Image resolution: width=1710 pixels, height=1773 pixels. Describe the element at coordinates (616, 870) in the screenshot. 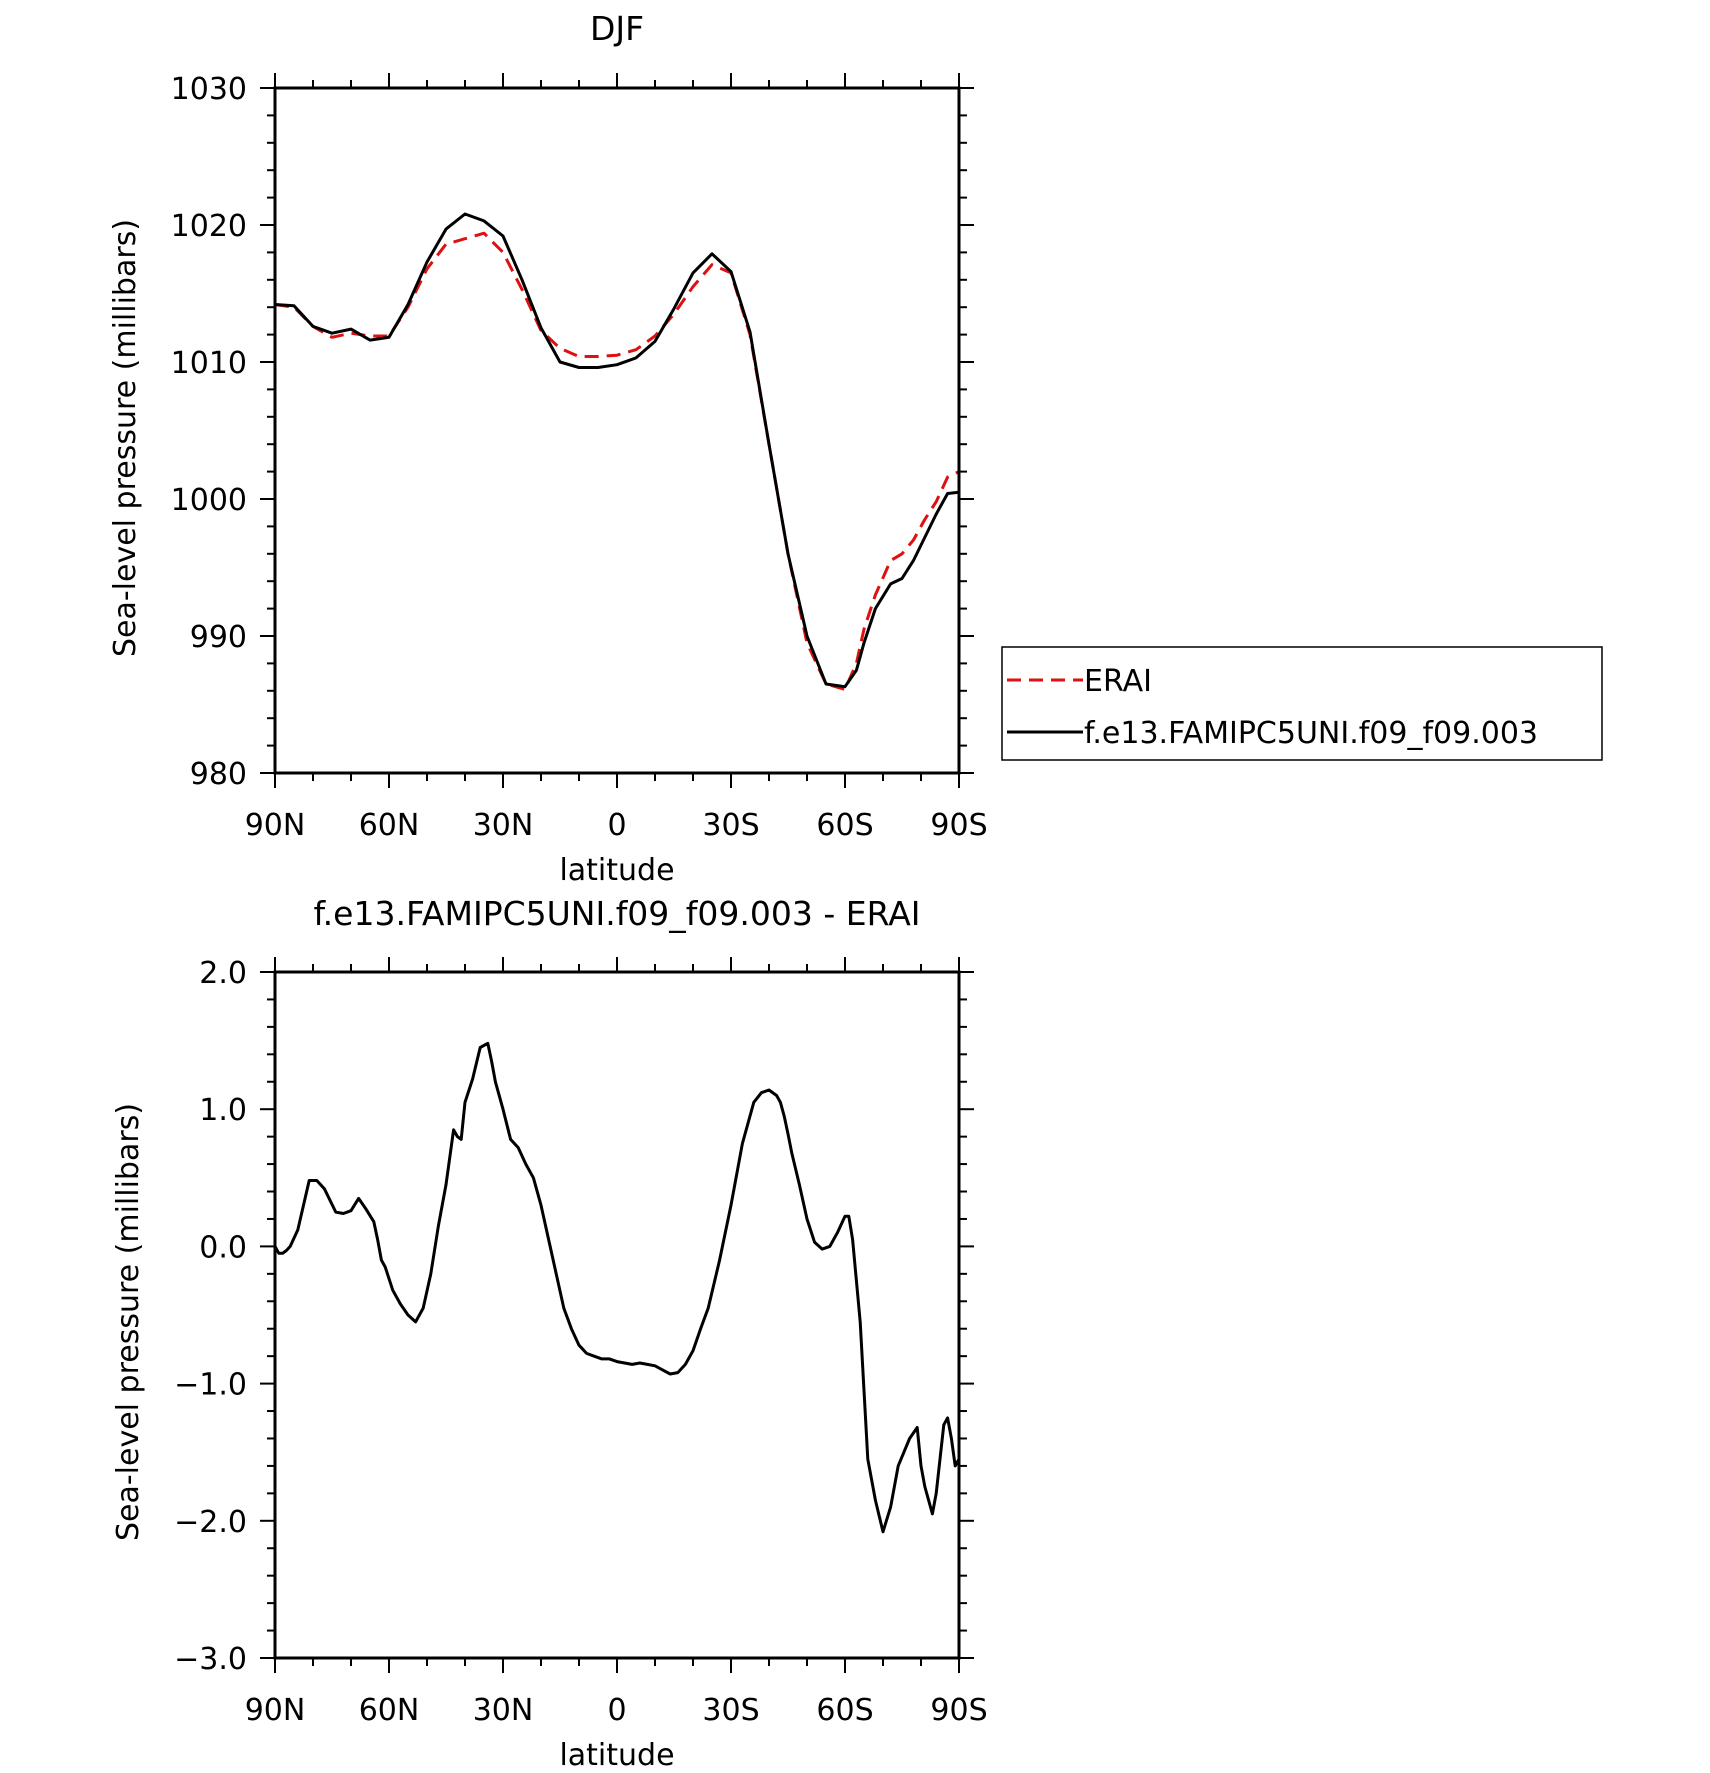

I see `top-panel-x-axis-label: latitude` at that location.